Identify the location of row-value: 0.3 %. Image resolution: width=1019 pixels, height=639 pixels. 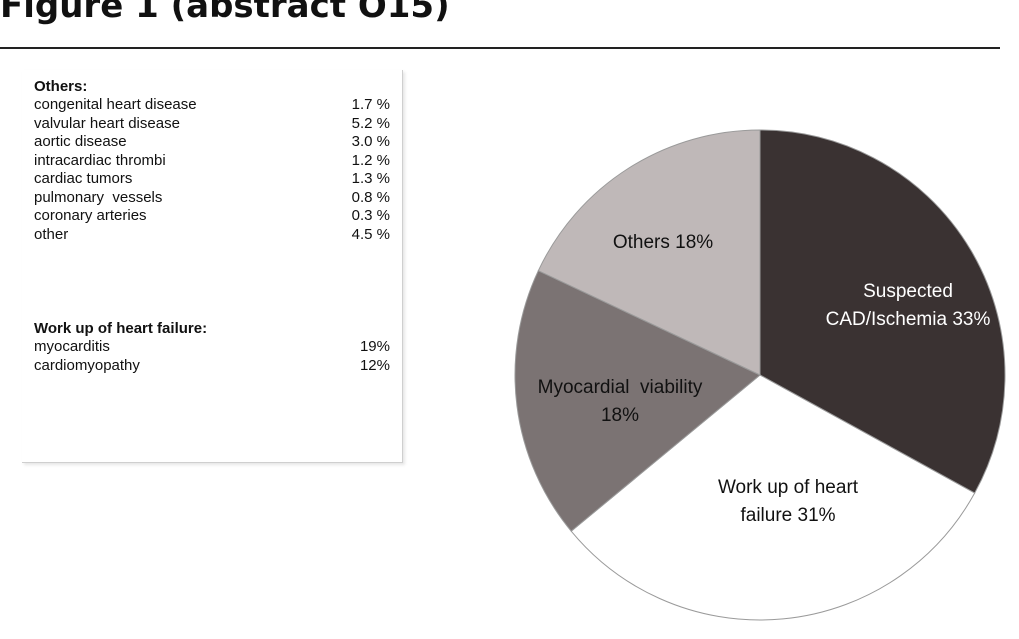
(370, 215).